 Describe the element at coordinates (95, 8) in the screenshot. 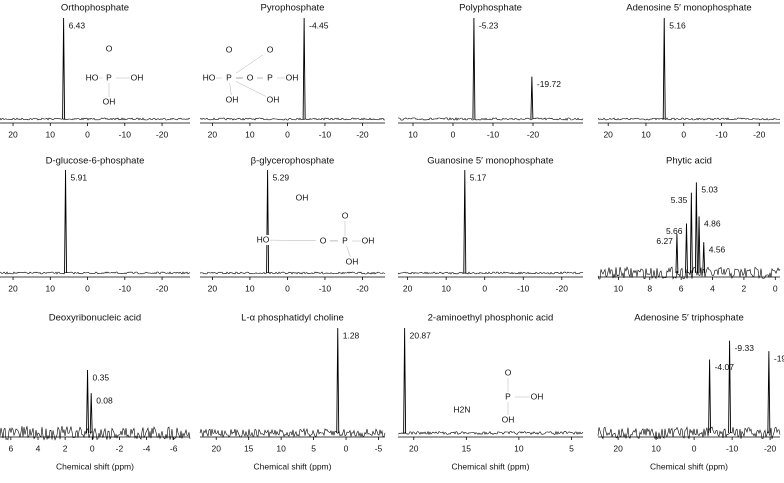

I see `panel-title: Orthophosphate` at that location.